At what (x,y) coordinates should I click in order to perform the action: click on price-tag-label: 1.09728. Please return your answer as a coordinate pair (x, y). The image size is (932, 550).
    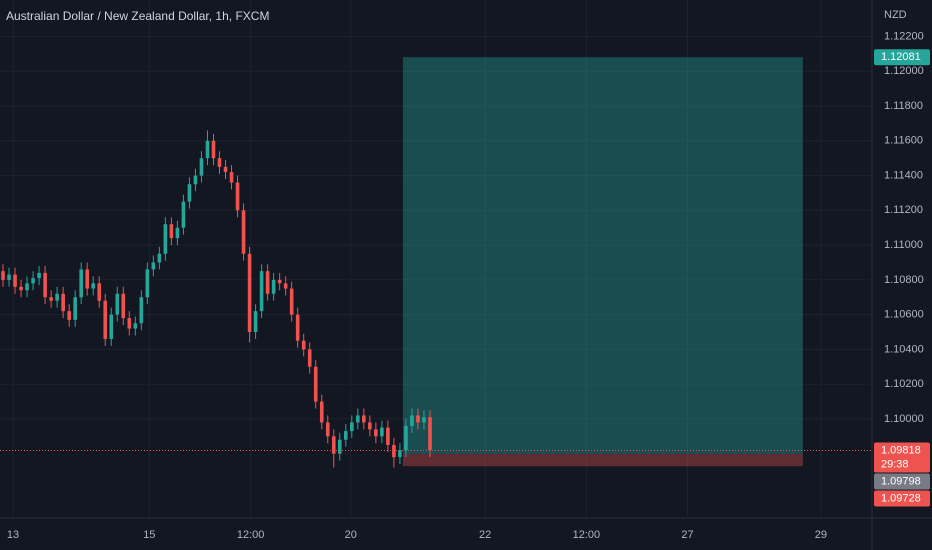
    Looking at the image, I should click on (901, 498).